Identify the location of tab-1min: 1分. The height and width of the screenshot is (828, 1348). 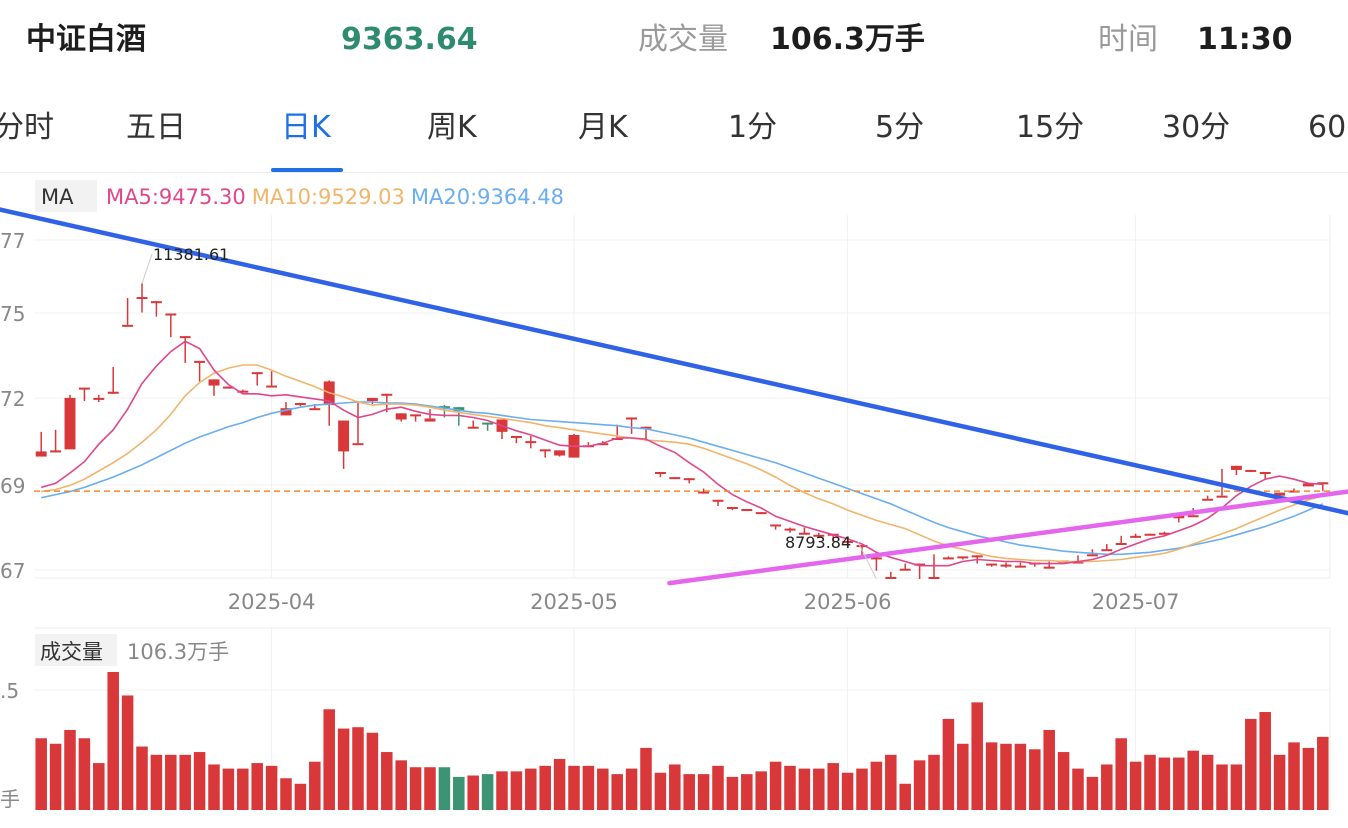
(753, 127).